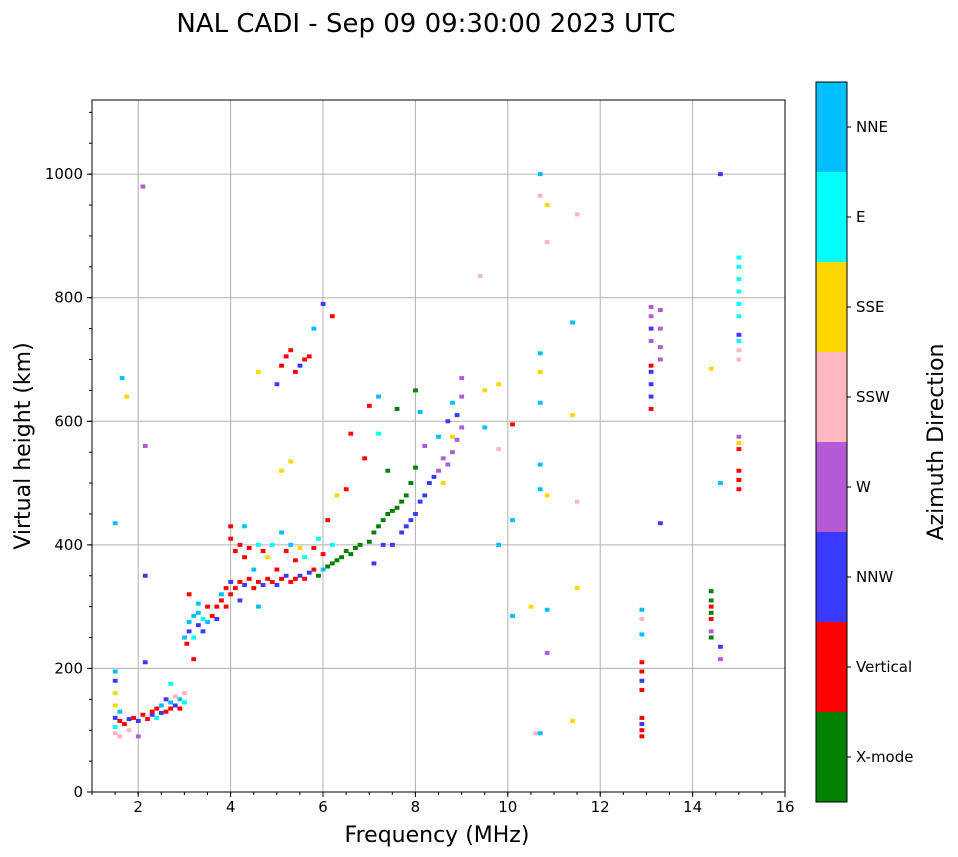 The image size is (958, 857). What do you see at coordinates (425, 24) in the screenshot?
I see `chart-title: NAL CADI - Sep 09 09:30:00 2023 UTC` at bounding box center [425, 24].